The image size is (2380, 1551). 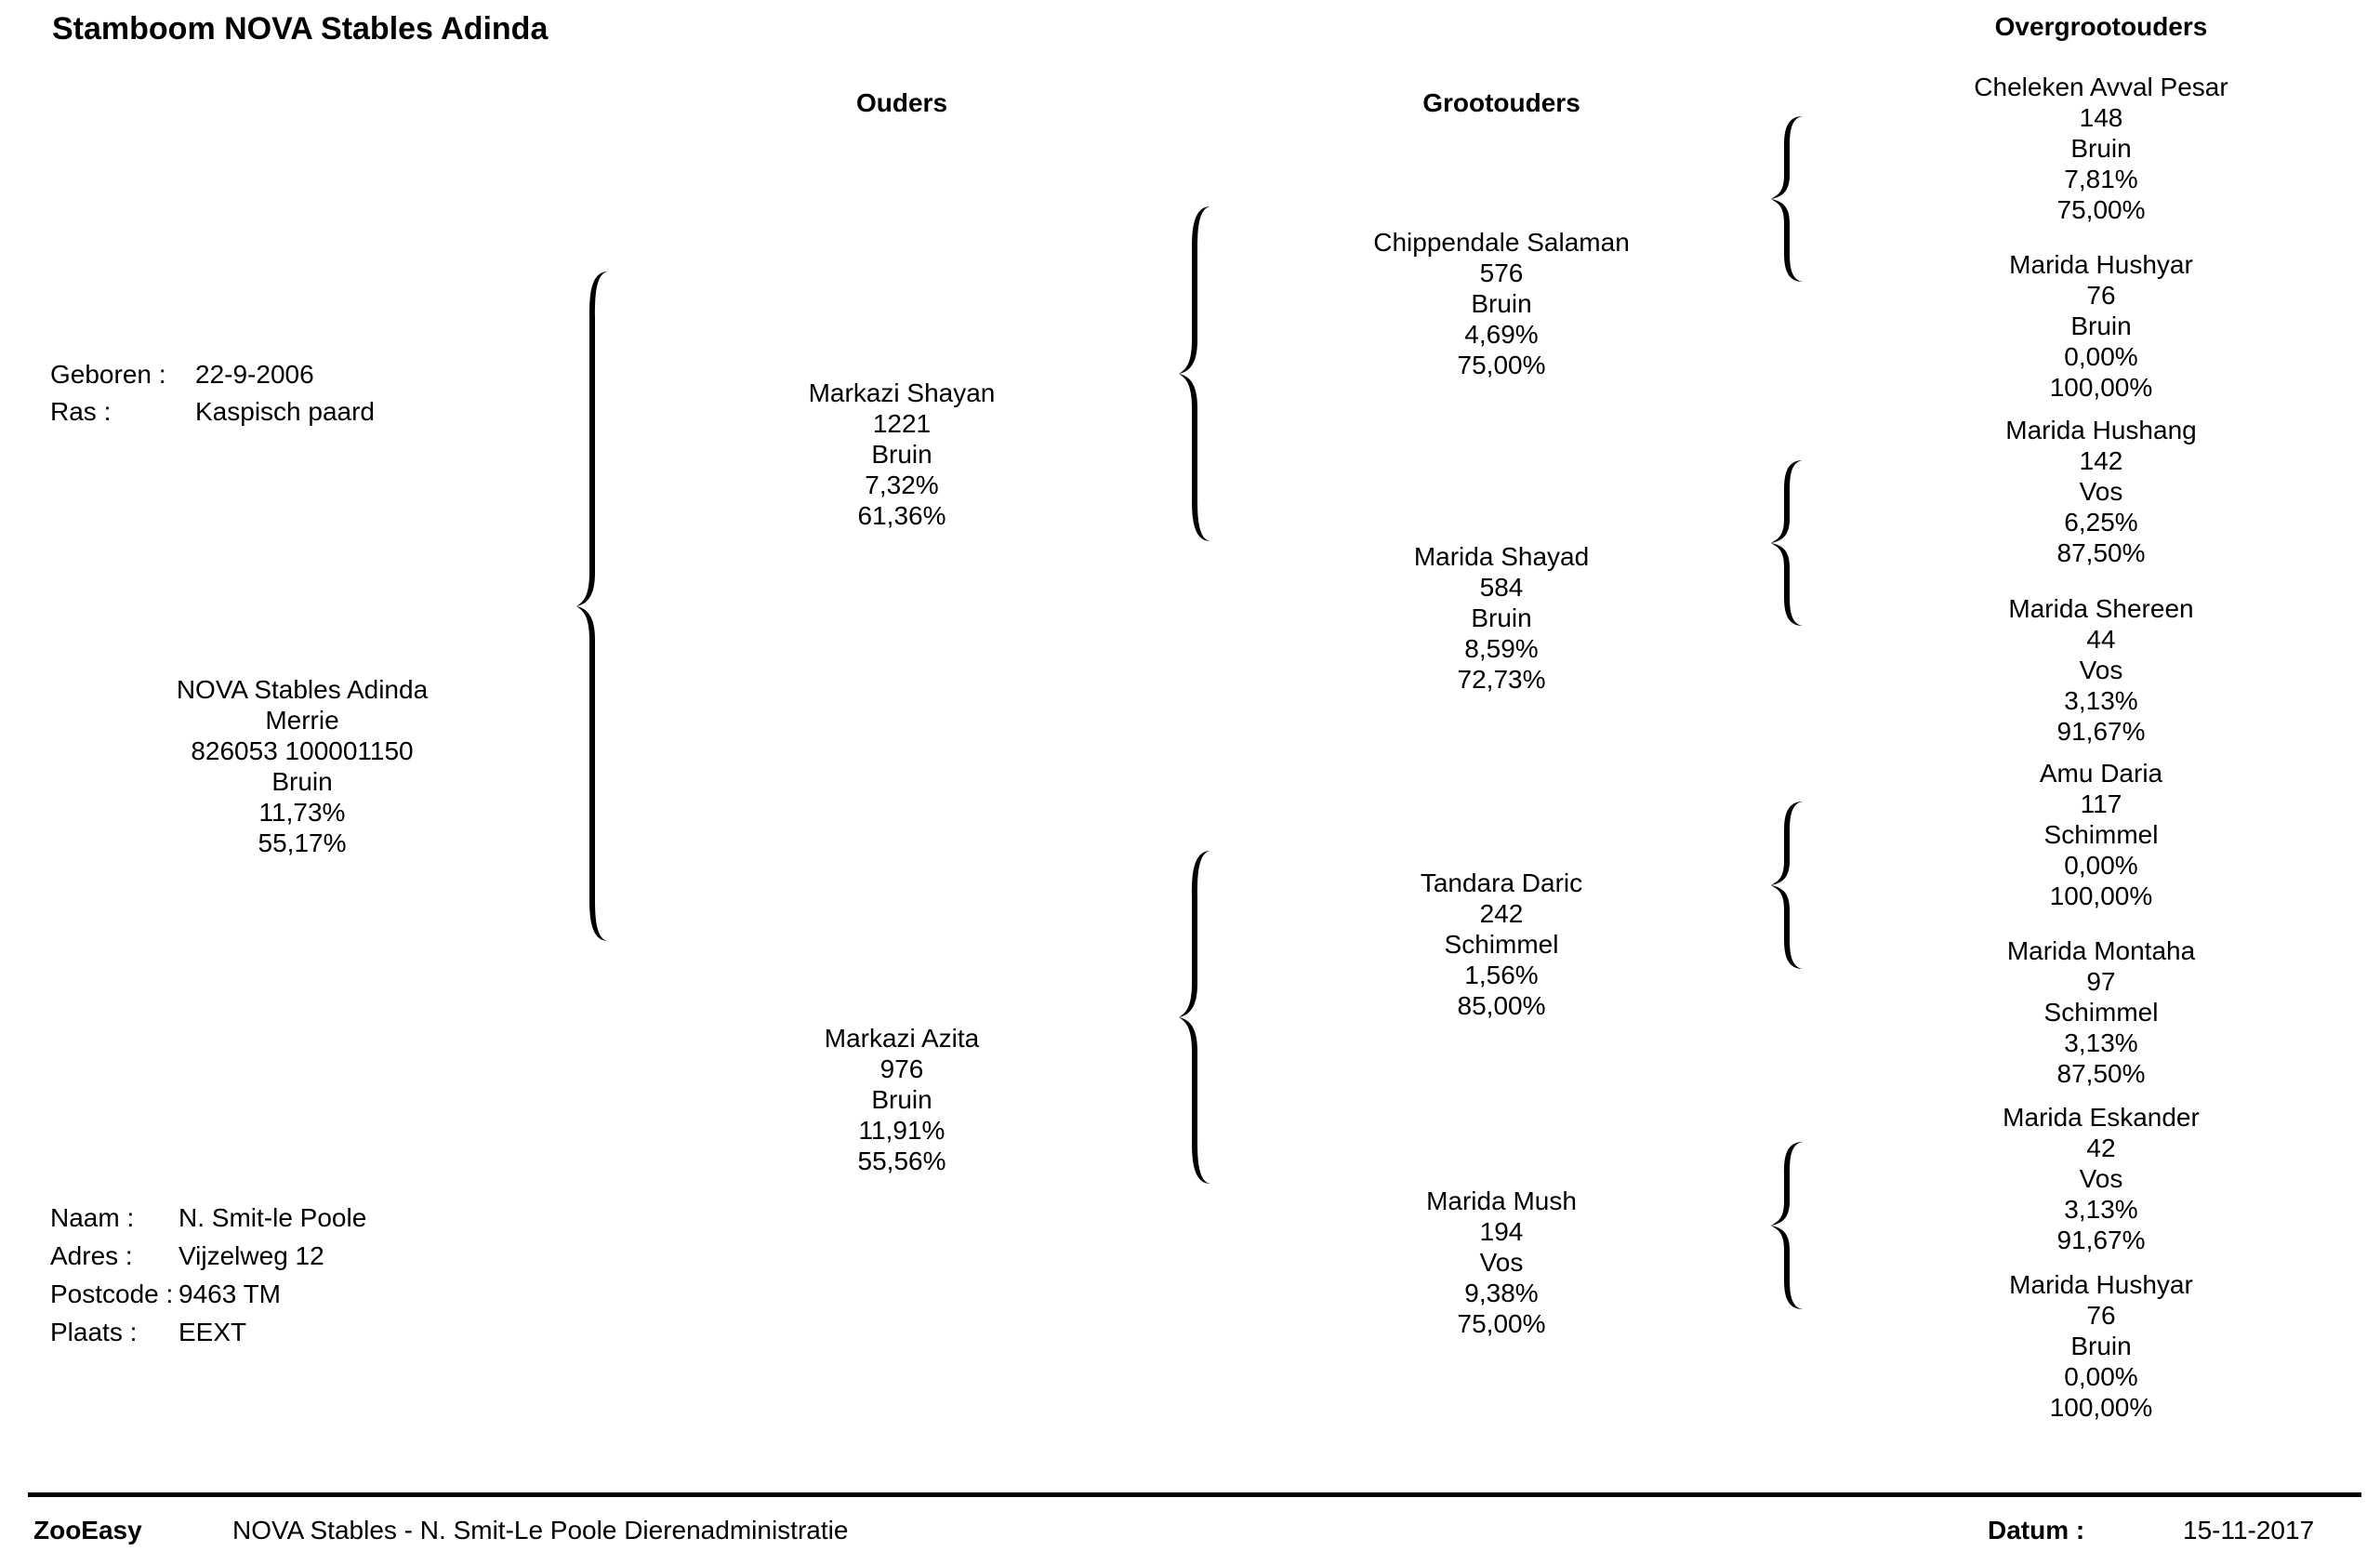 What do you see at coordinates (302, 843) in the screenshot?
I see `subject-percentage-2: 55,17%` at bounding box center [302, 843].